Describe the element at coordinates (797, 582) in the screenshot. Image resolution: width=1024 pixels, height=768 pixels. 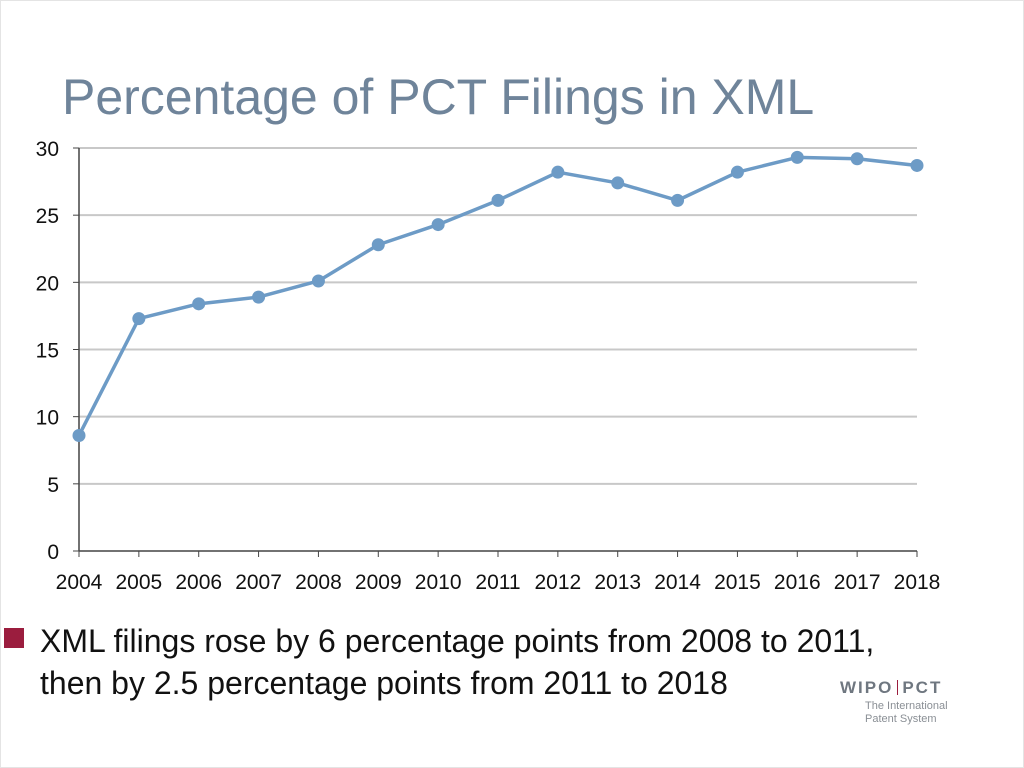
I see `x-tick-label: 2016` at that location.